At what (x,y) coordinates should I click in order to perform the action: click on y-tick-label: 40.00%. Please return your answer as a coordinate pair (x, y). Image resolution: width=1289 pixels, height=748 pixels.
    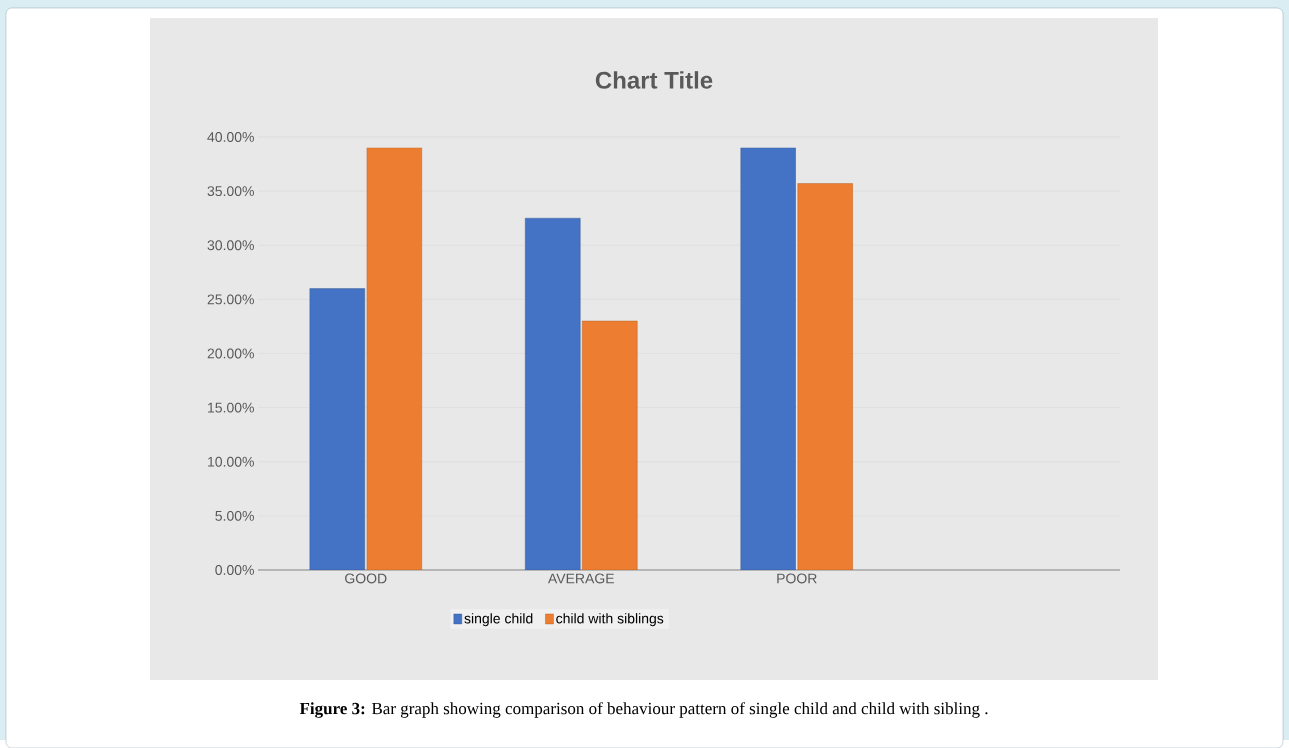
    Looking at the image, I should click on (230, 136).